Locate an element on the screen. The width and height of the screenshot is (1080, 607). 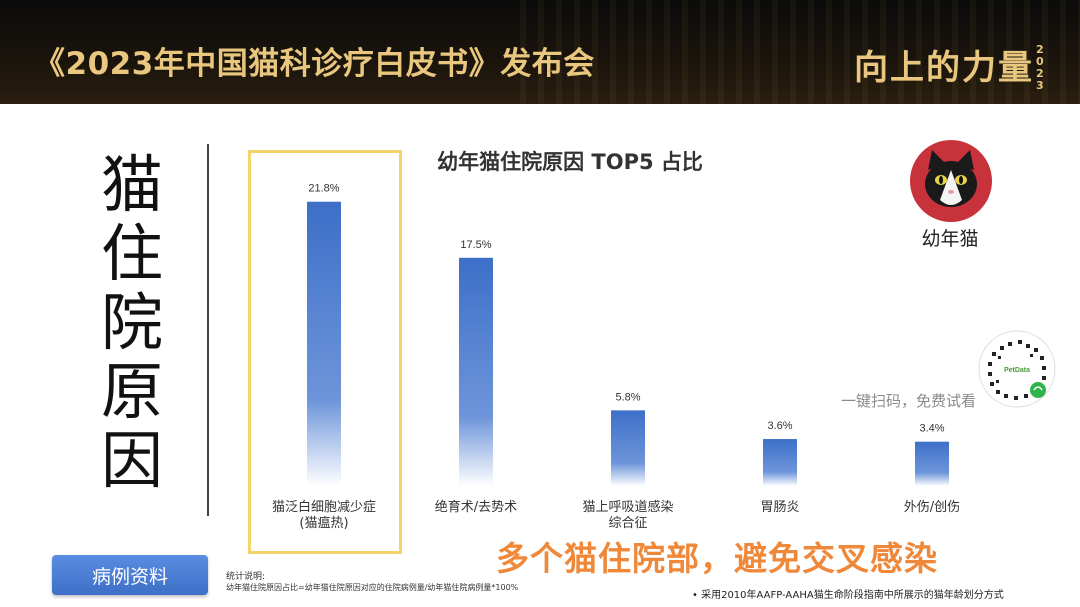
category-label-3: 综合征 is located at coordinates (627, 523).